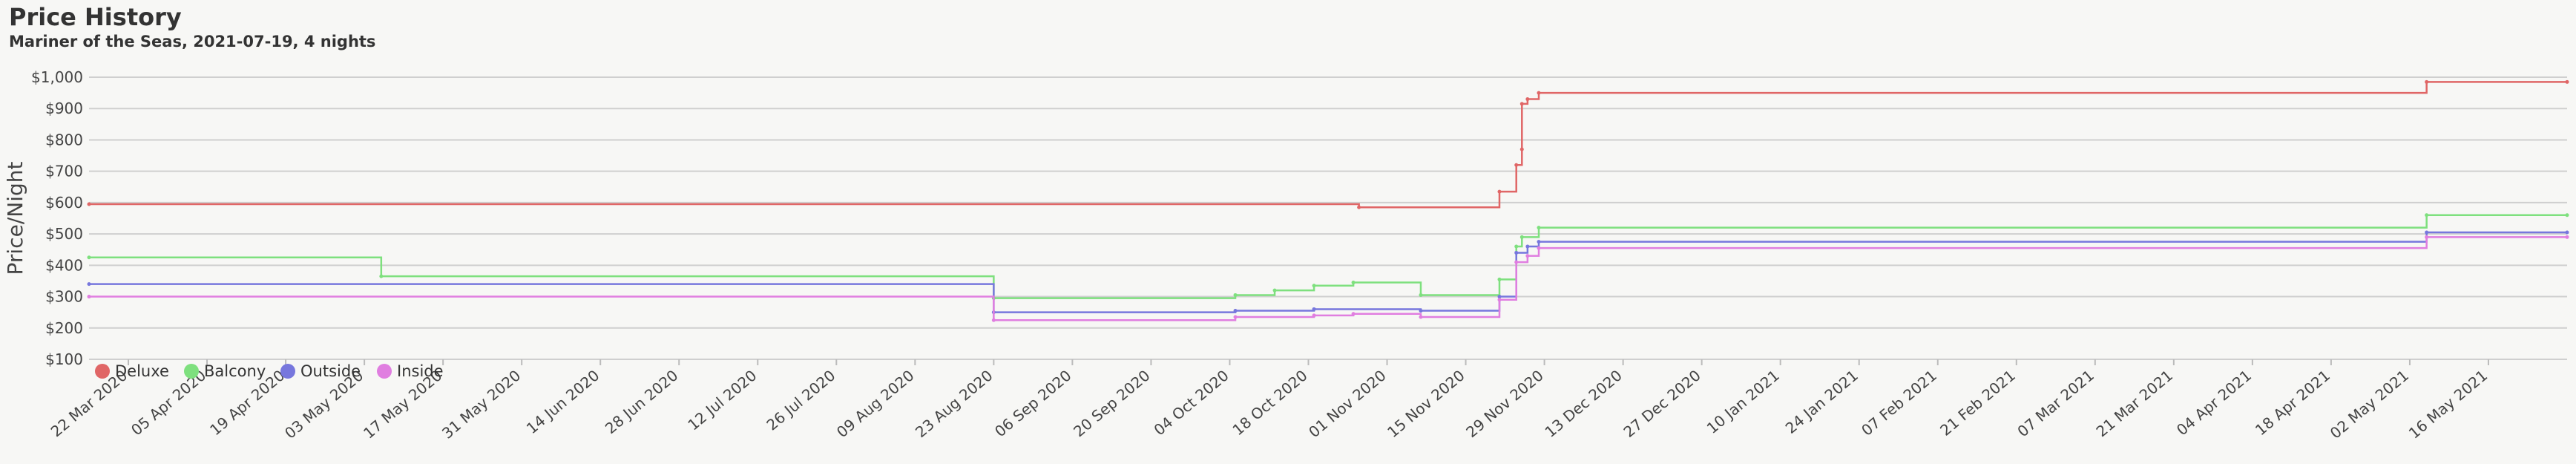 This screenshot has height=464, width=2576. What do you see at coordinates (875, 403) in the screenshot?
I see `x-tick-label: 09 Aug 2020` at bounding box center [875, 403].